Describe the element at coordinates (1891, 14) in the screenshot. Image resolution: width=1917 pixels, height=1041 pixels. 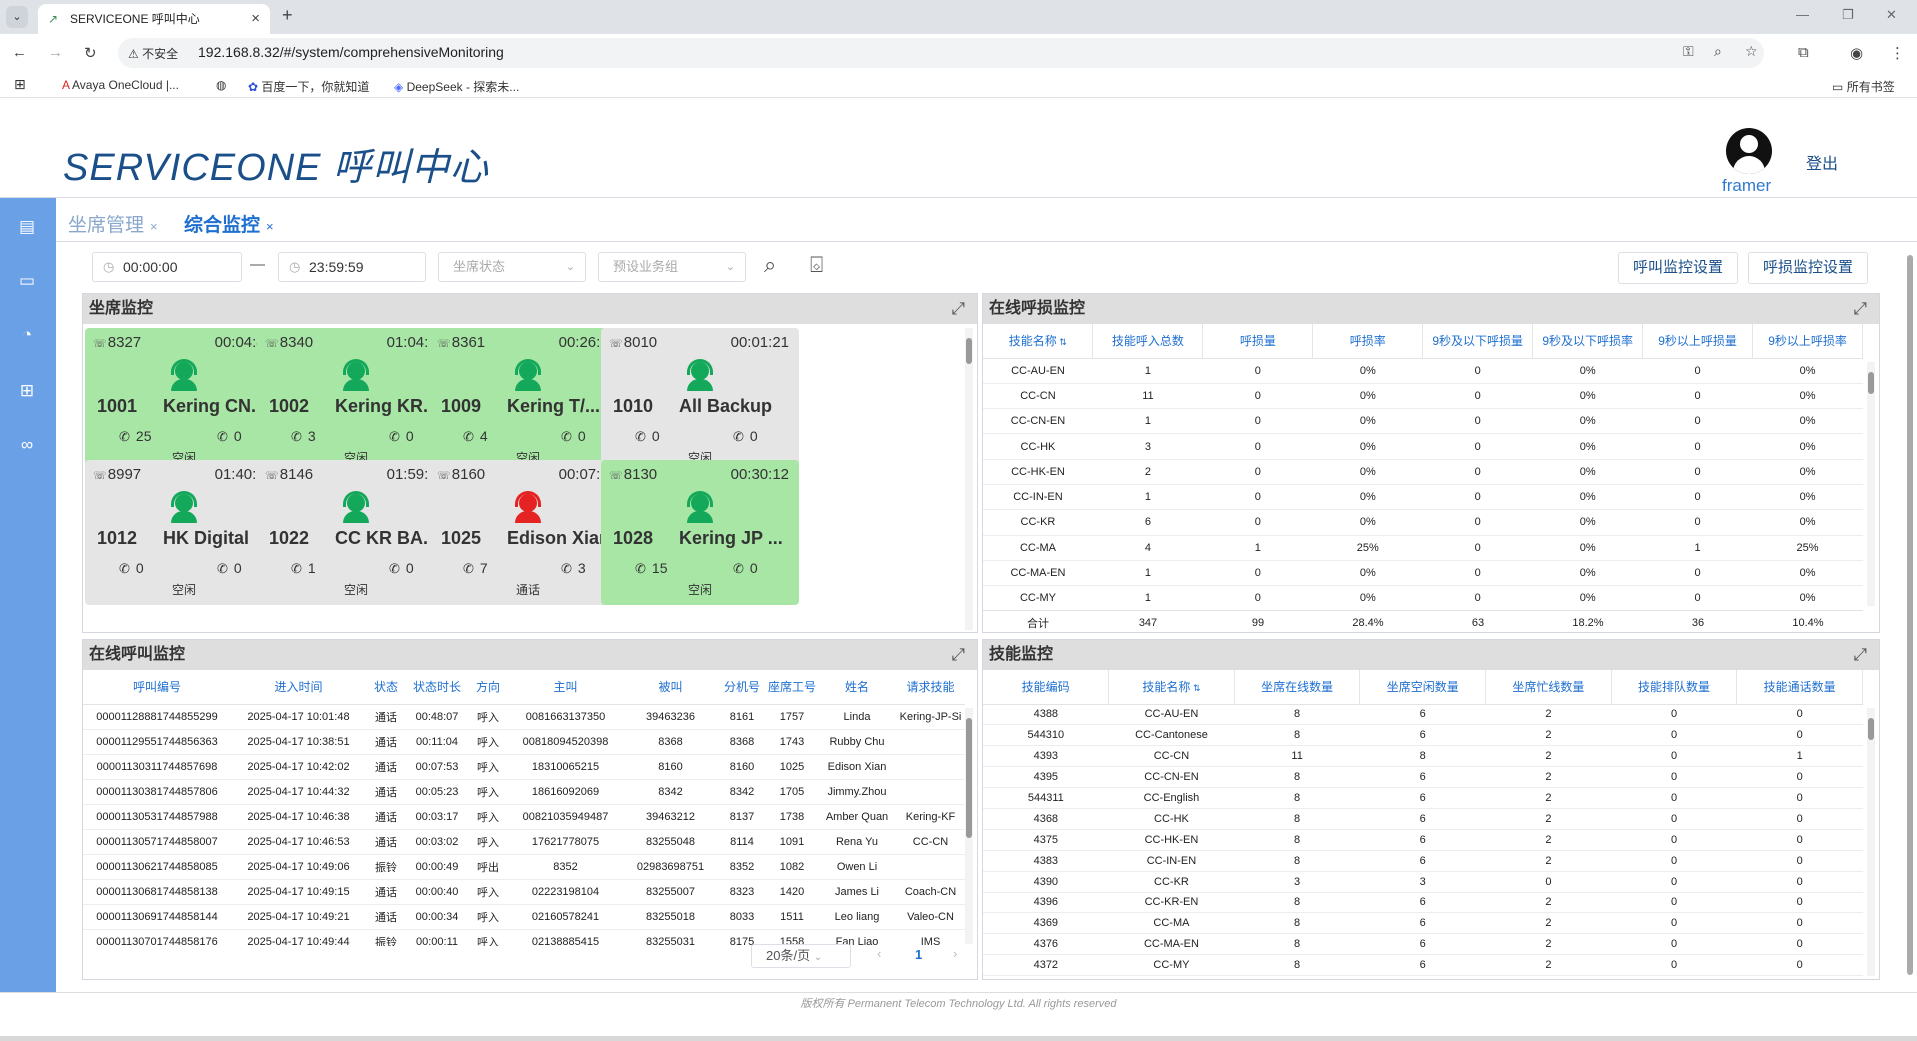
I see `close-window-icon: ✕` at that location.